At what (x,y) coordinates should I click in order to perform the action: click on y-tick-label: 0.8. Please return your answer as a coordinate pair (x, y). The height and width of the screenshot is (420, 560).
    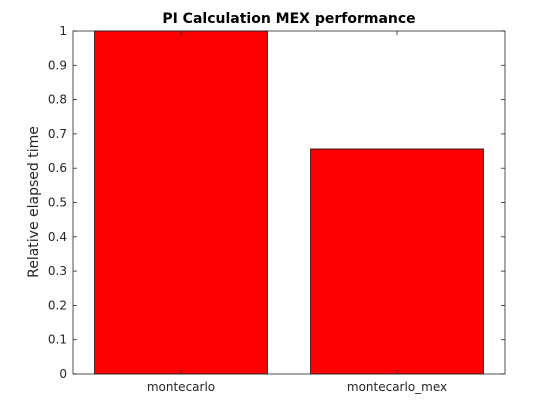
    Looking at the image, I should click on (57, 100).